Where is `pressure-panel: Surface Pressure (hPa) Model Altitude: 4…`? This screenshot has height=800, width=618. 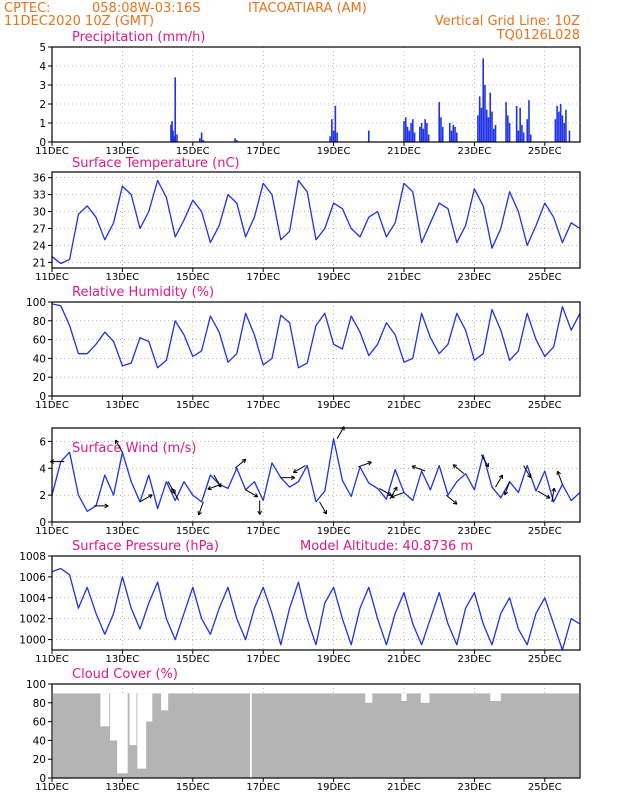
pressure-panel: Surface Pressure (hPa) Model Altitude: 4… is located at coordinates (300, 602).